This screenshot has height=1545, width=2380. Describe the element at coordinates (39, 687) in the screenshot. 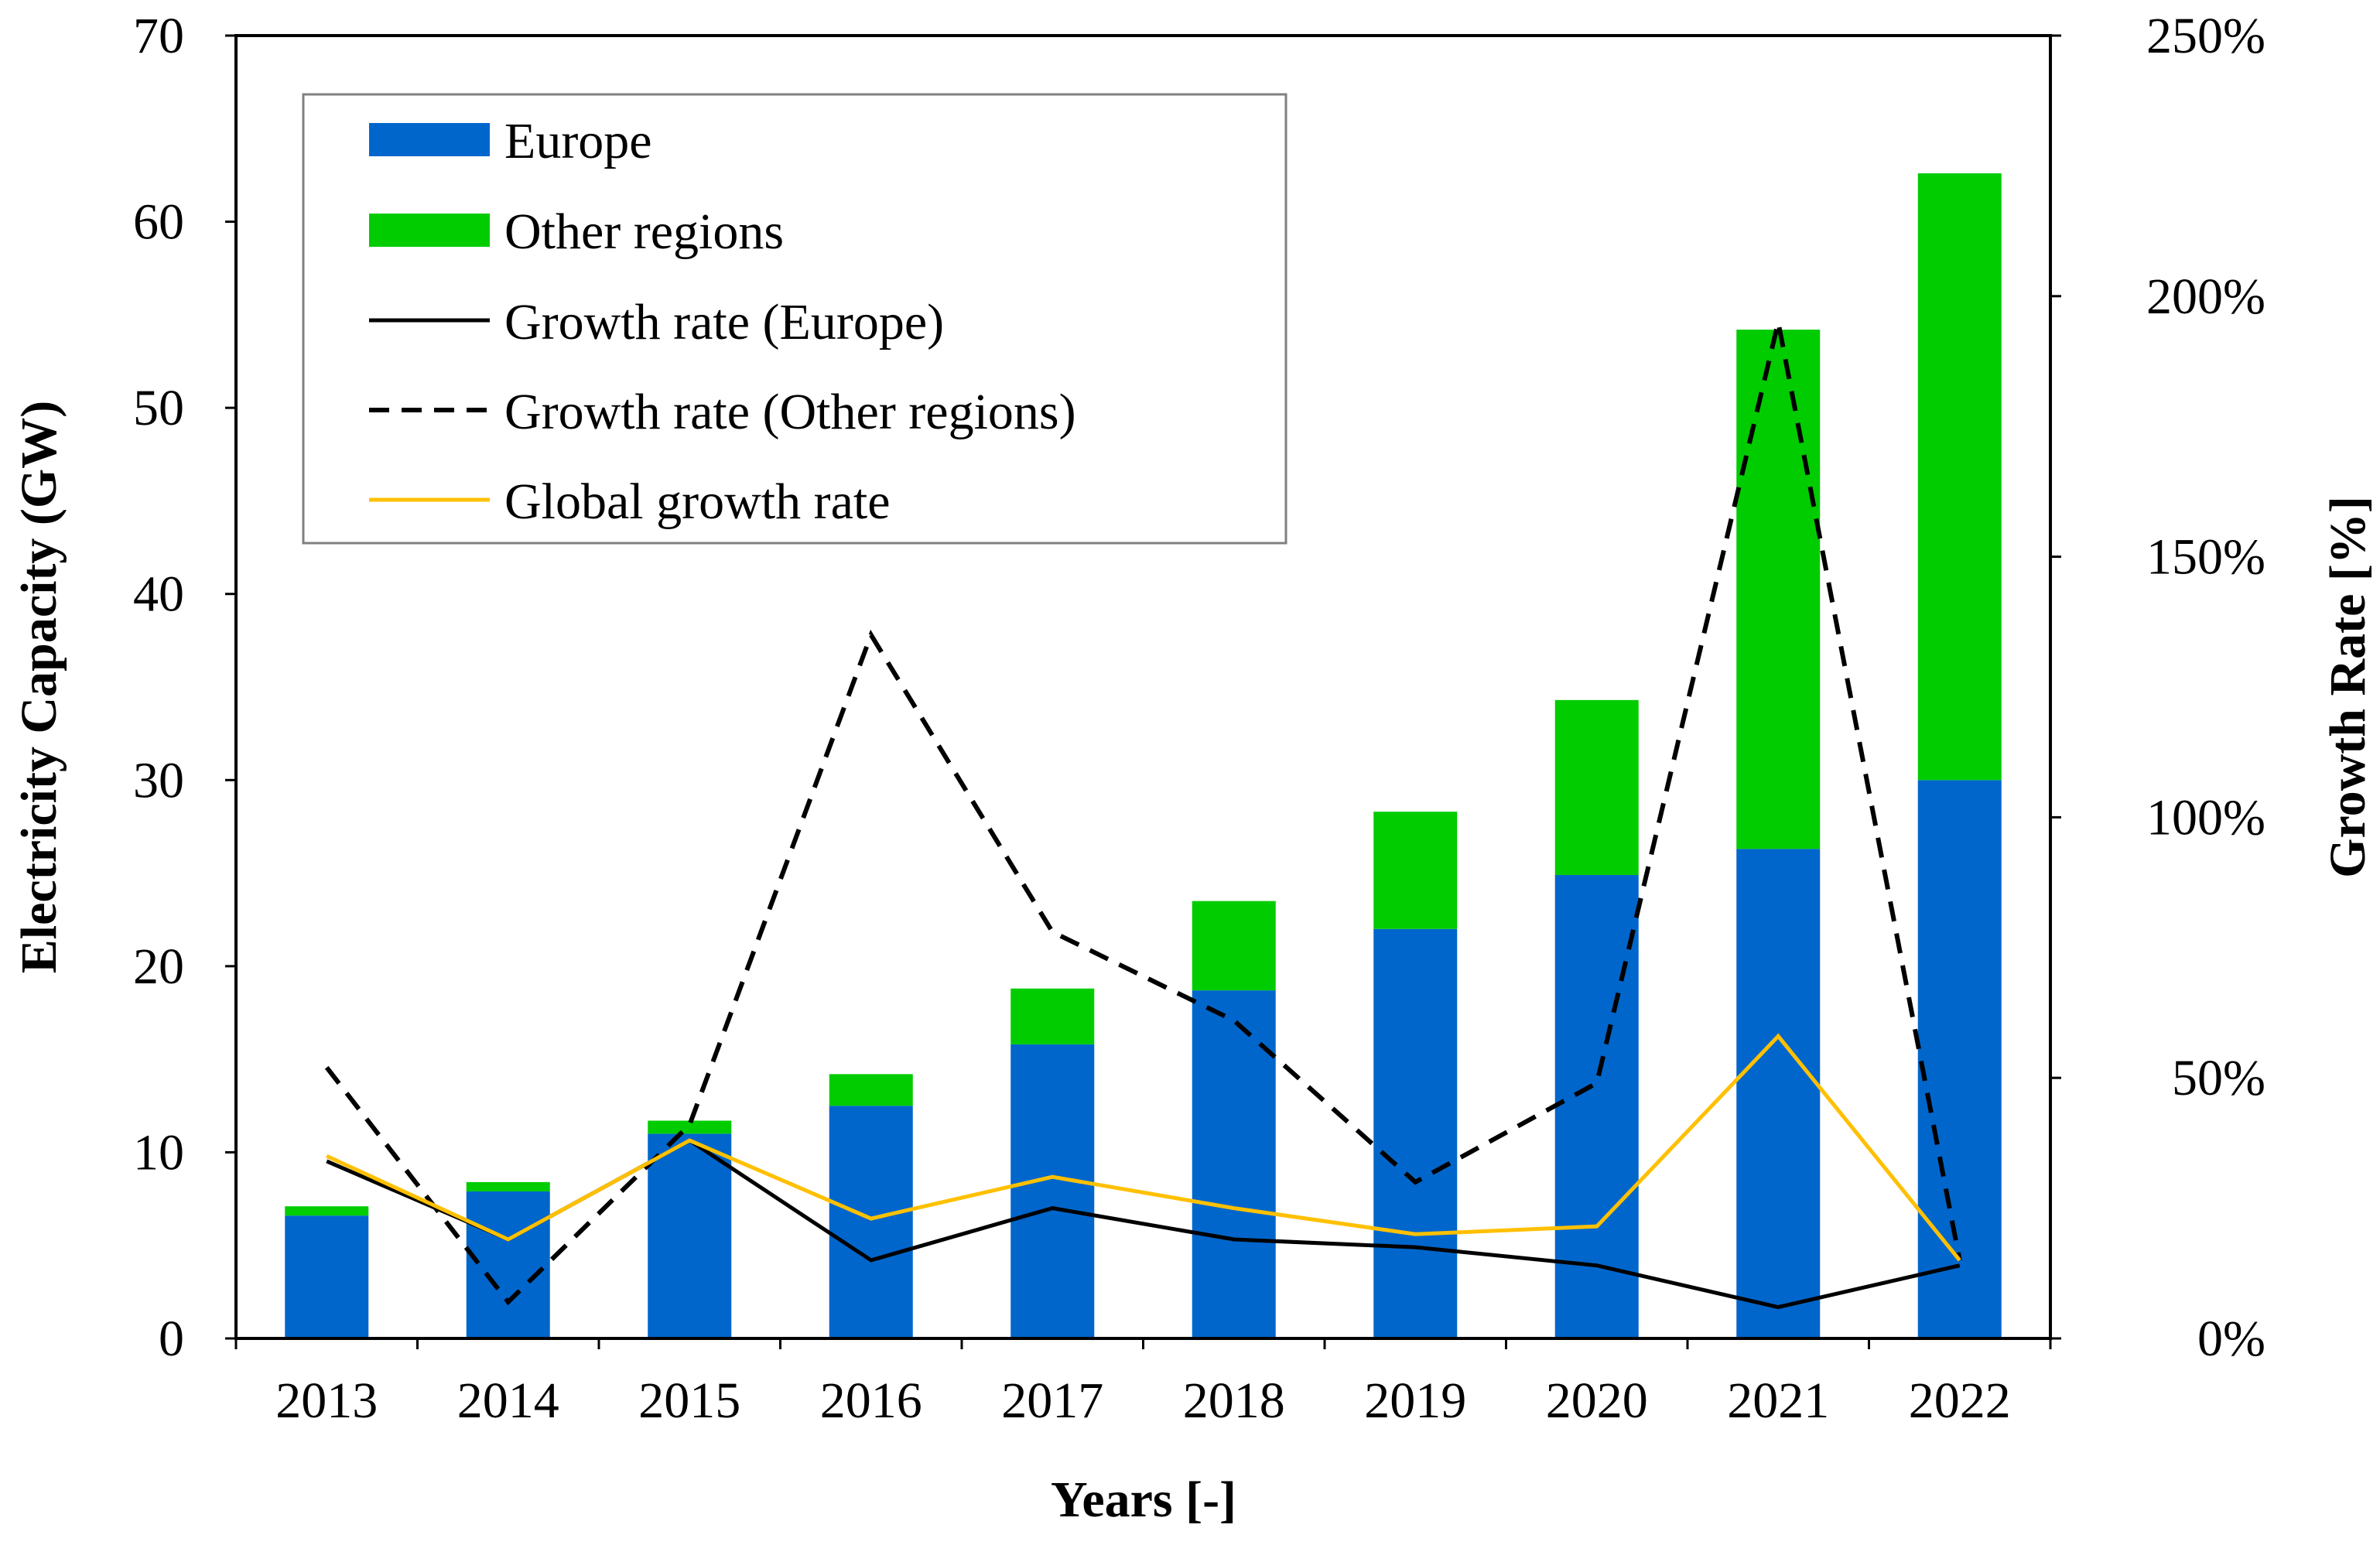

I see `left-axis-title: Electricity Capacity (GW)` at that location.